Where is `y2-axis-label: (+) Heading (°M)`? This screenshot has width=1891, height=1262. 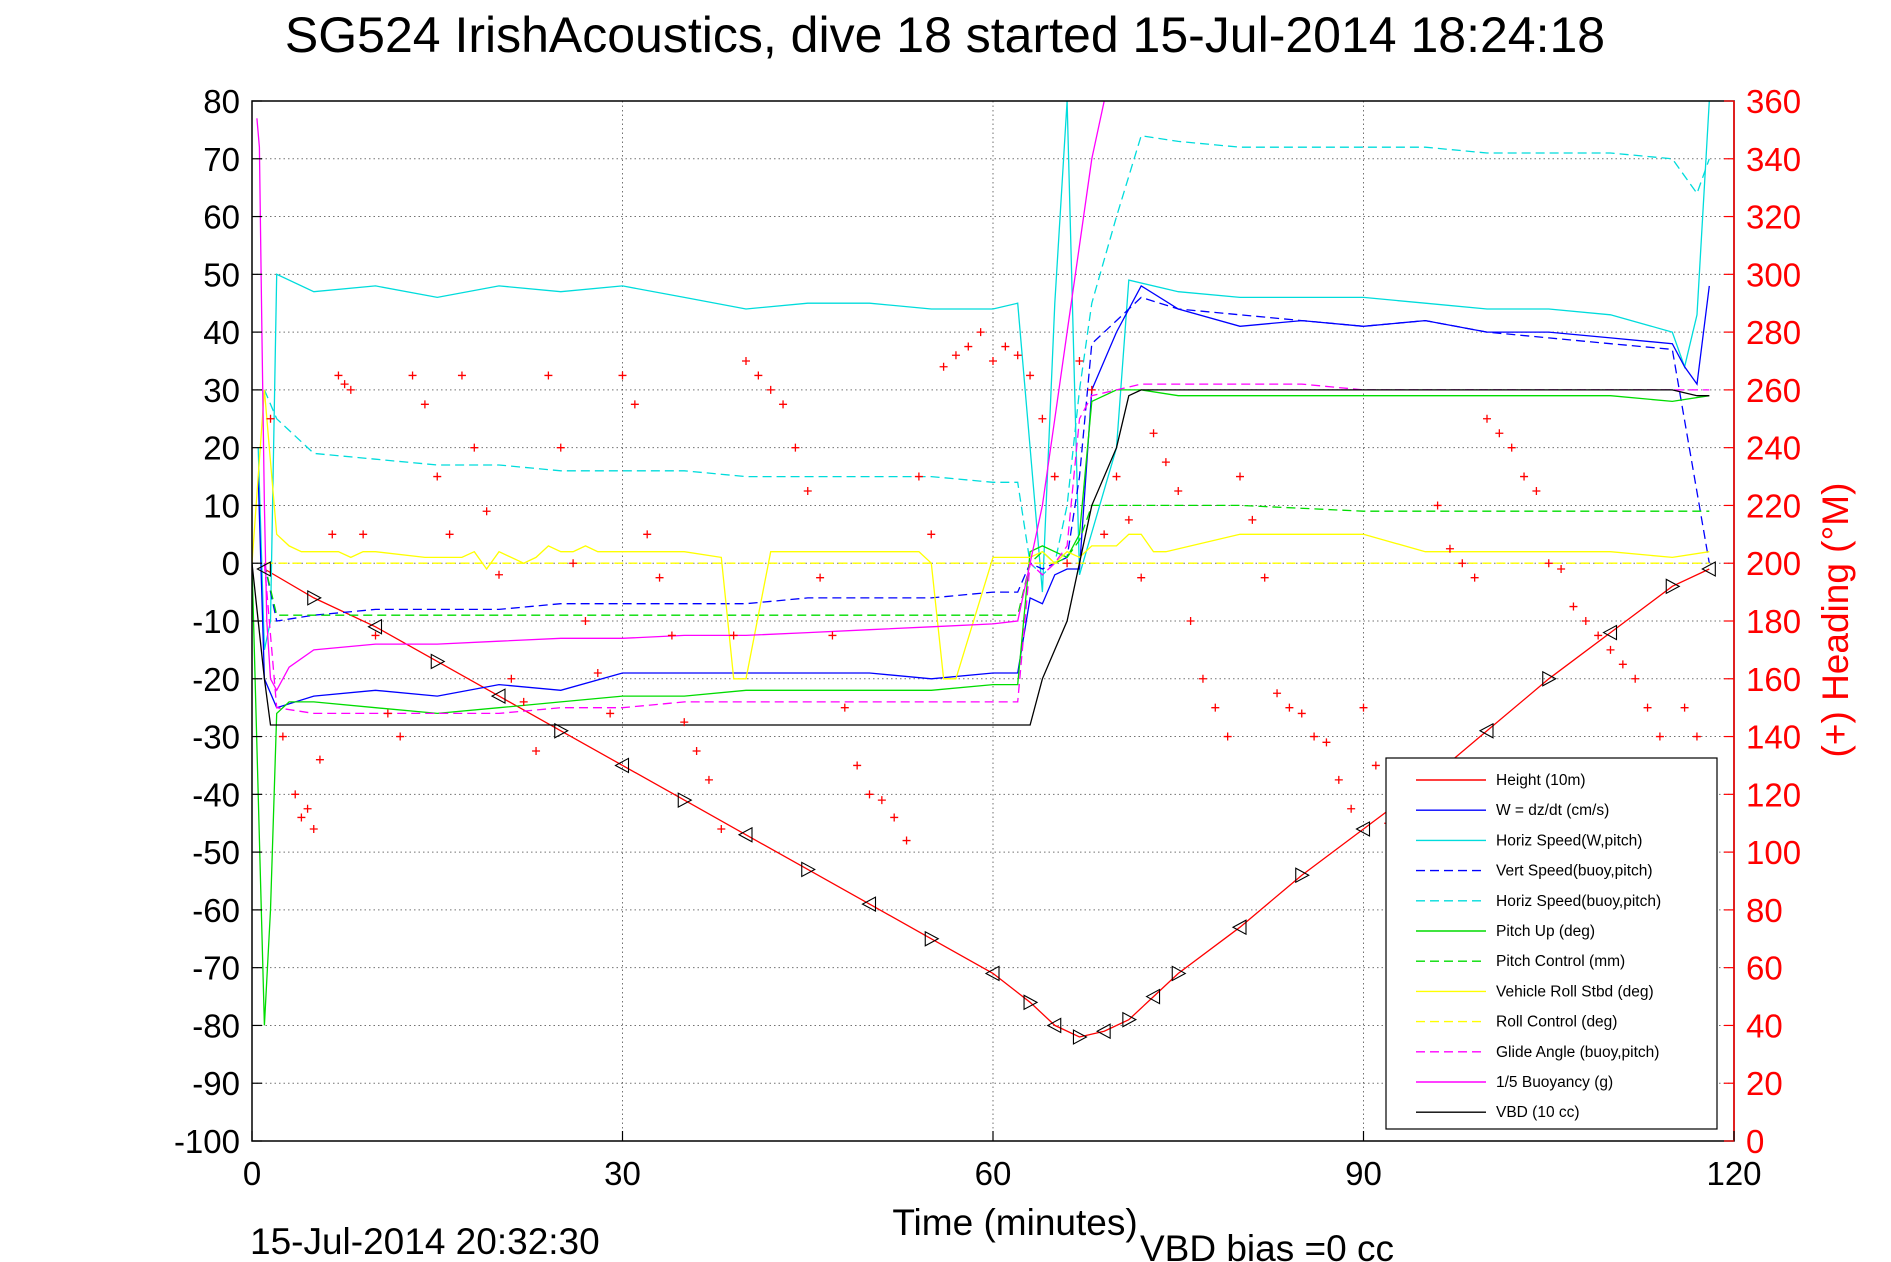 y2-axis-label: (+) Heading (°M) is located at coordinates (1835, 620).